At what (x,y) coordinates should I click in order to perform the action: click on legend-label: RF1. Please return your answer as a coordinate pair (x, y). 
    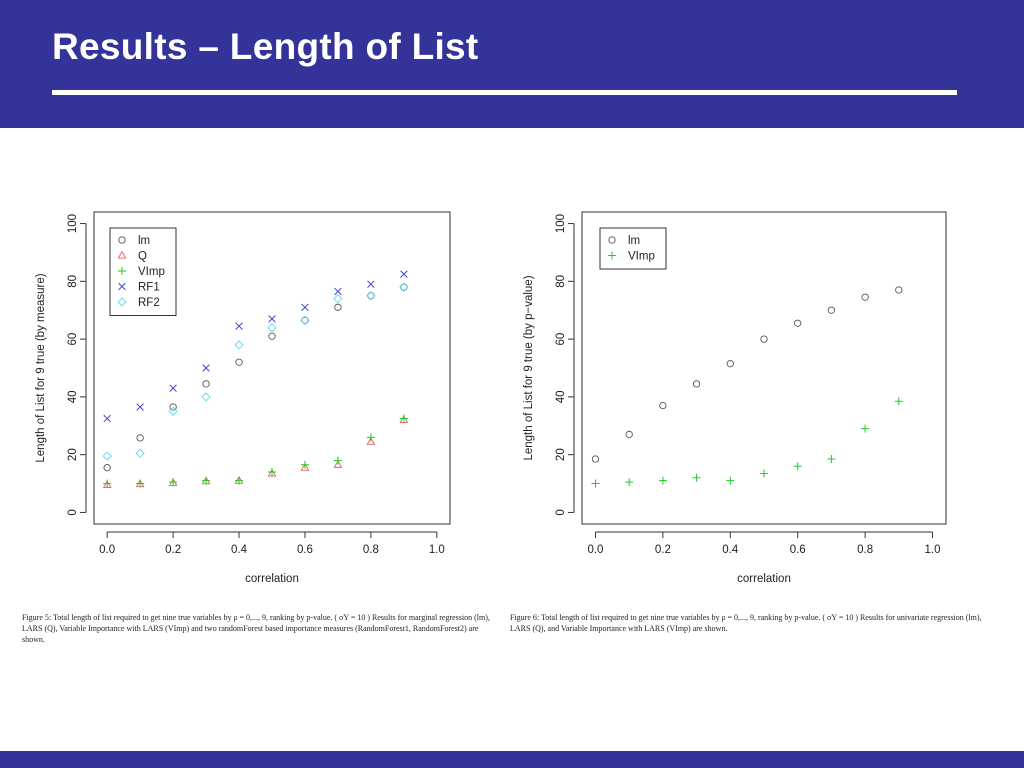
    Looking at the image, I should click on (149, 288).